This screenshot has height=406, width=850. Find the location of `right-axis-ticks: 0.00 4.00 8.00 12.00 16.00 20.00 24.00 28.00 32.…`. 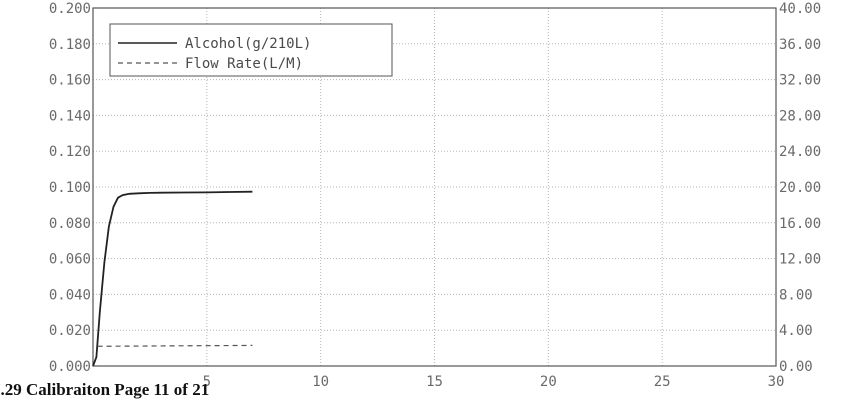

right-axis-ticks: 0.00 4.00 8.00 12.00 16.00 20.00 24.00 28.00 32.… is located at coordinates (800, 188).